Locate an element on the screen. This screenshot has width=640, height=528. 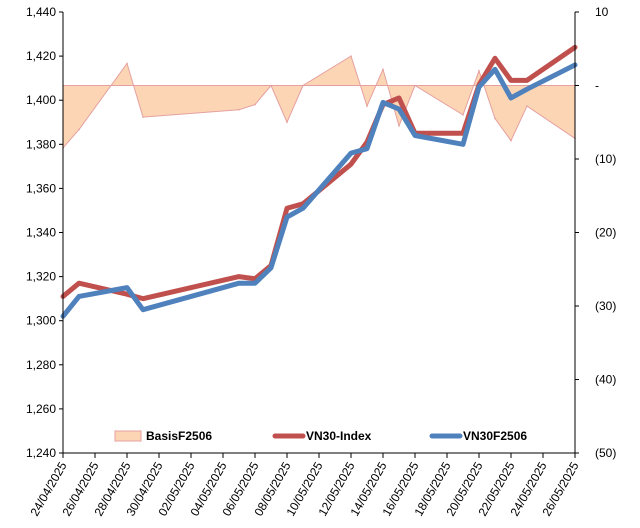
y-left-tick-label: 1,320 is located at coordinates (41, 277).